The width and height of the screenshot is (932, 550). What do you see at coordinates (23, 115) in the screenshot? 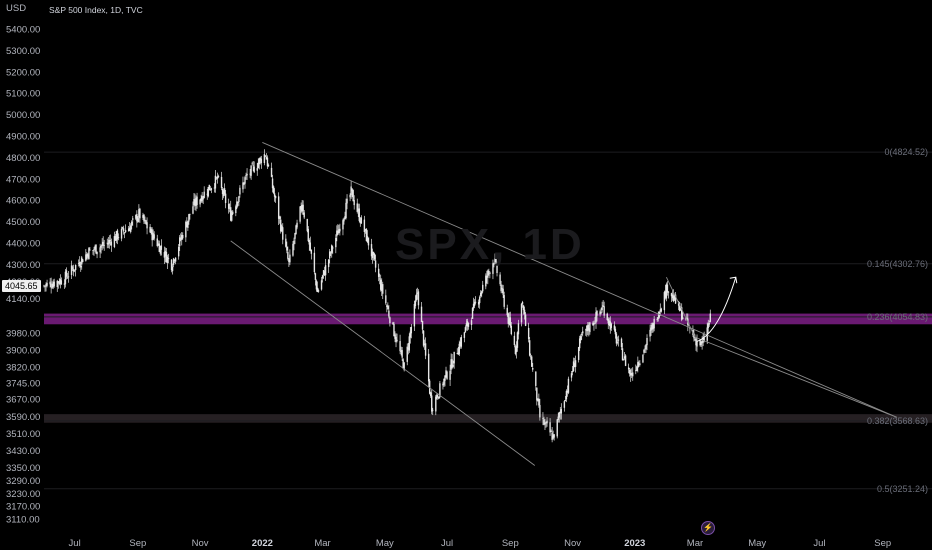
I see `y-tick-label: 5000.00` at bounding box center [23, 115].